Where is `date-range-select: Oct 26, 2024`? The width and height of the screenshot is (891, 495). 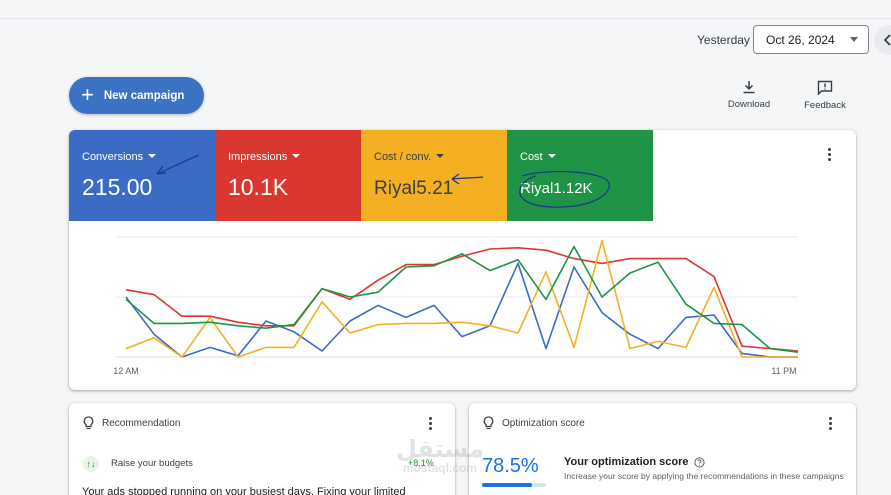
date-range-select: Oct 26, 2024 is located at coordinates (811, 39).